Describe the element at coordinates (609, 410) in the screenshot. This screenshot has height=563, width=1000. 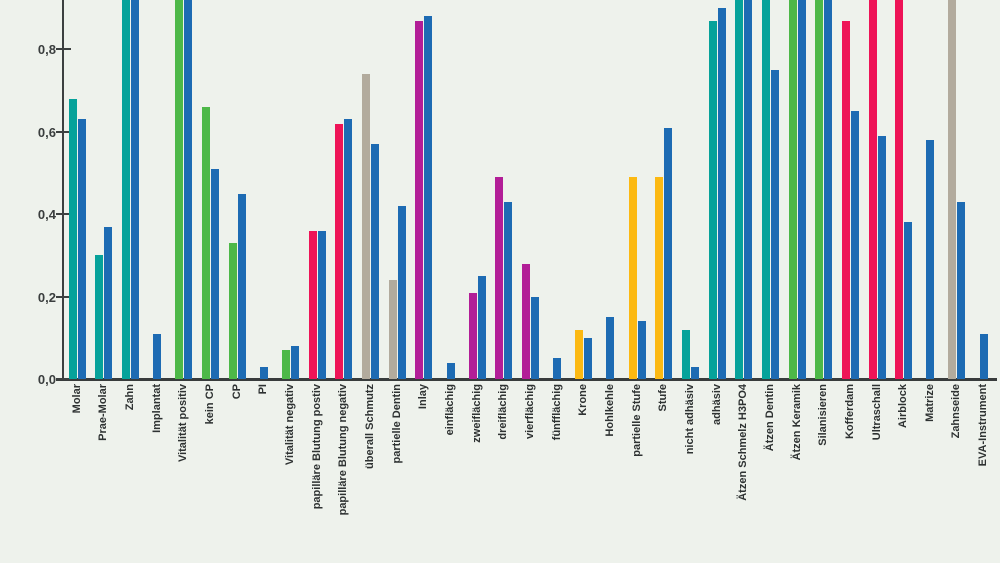
I see `x-axis-label-text: Hohlkehle` at that location.